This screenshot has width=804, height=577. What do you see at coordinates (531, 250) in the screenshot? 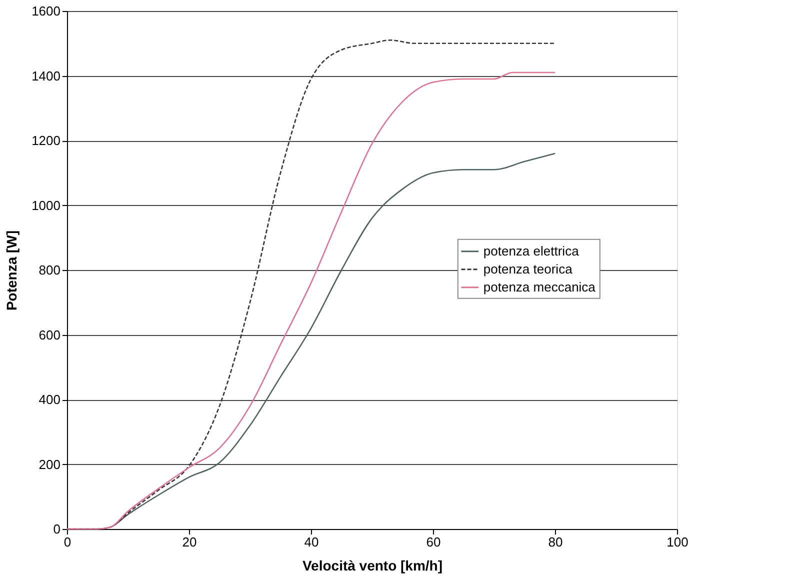
I see `legend-label: potenza elettrica` at bounding box center [531, 250].